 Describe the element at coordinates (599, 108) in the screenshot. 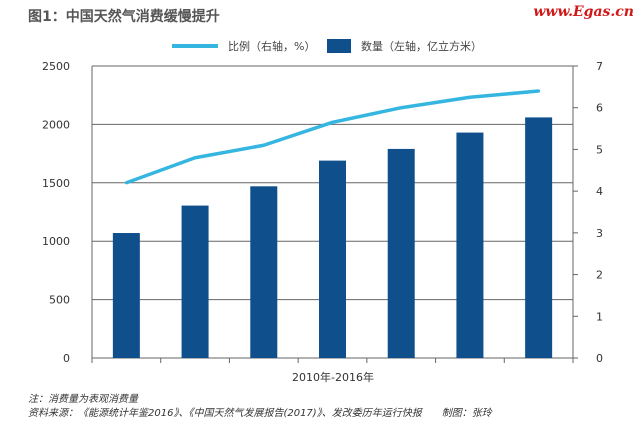

I see `right-tick-label: 6` at that location.